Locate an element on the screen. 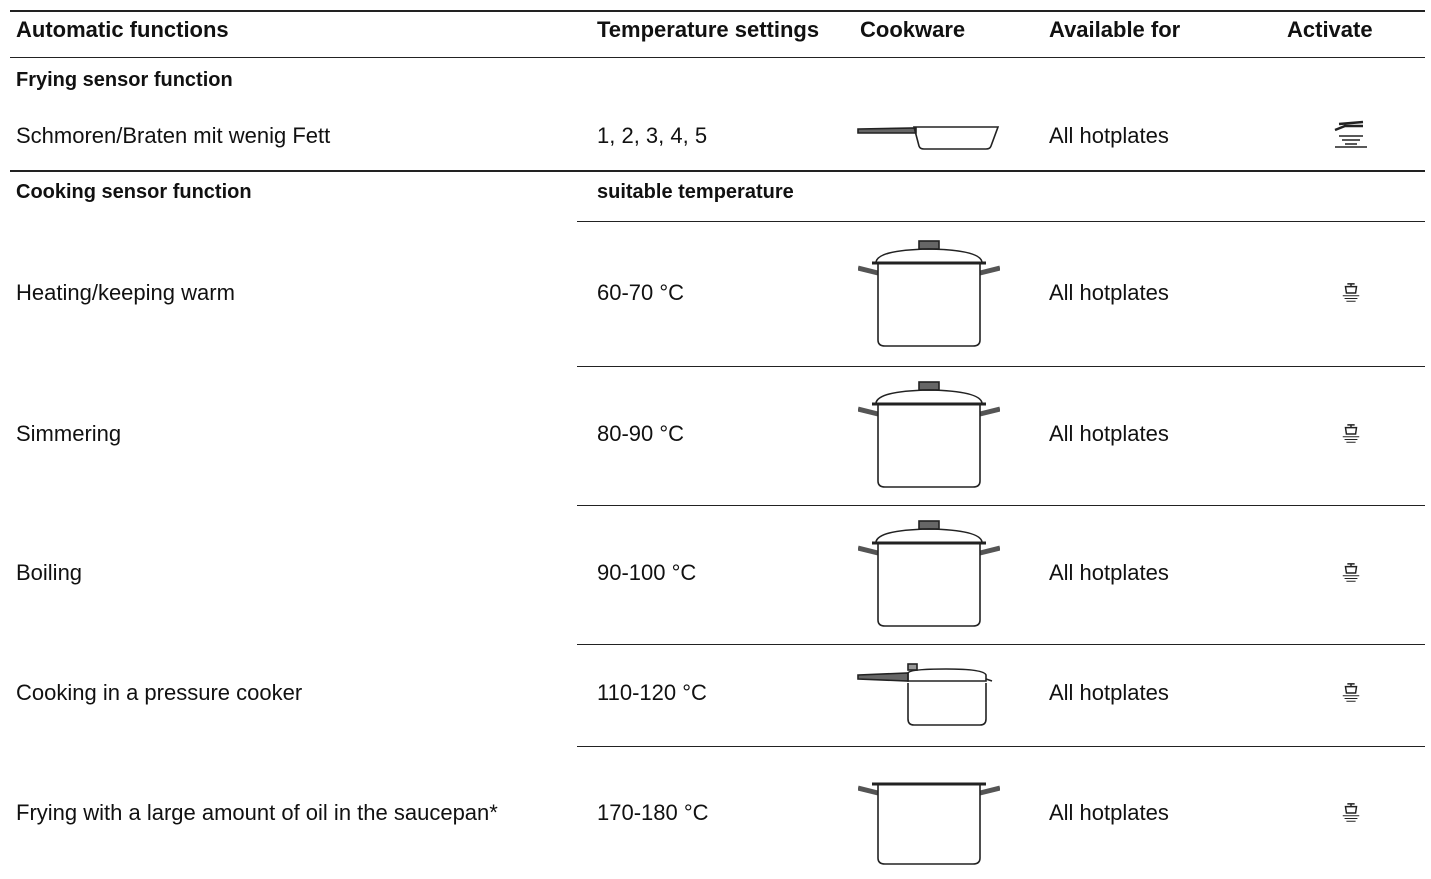 The width and height of the screenshot is (1431, 879). section-title: Frying sensor function is located at coordinates (124, 80).